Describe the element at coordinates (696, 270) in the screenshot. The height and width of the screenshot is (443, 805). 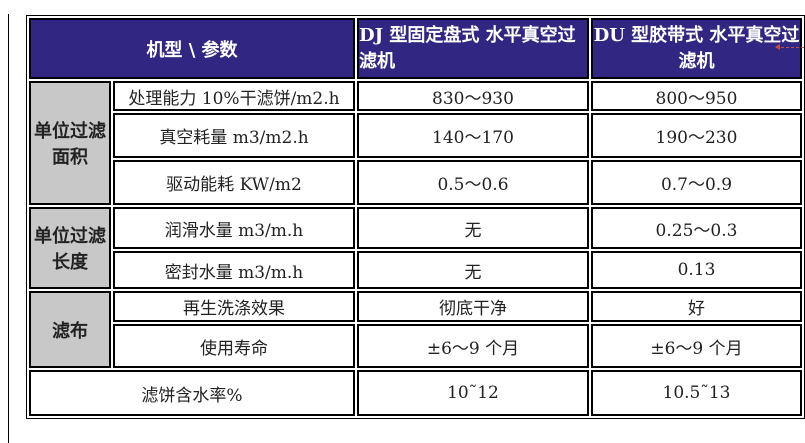
I see `du-cell: 0.13` at that location.